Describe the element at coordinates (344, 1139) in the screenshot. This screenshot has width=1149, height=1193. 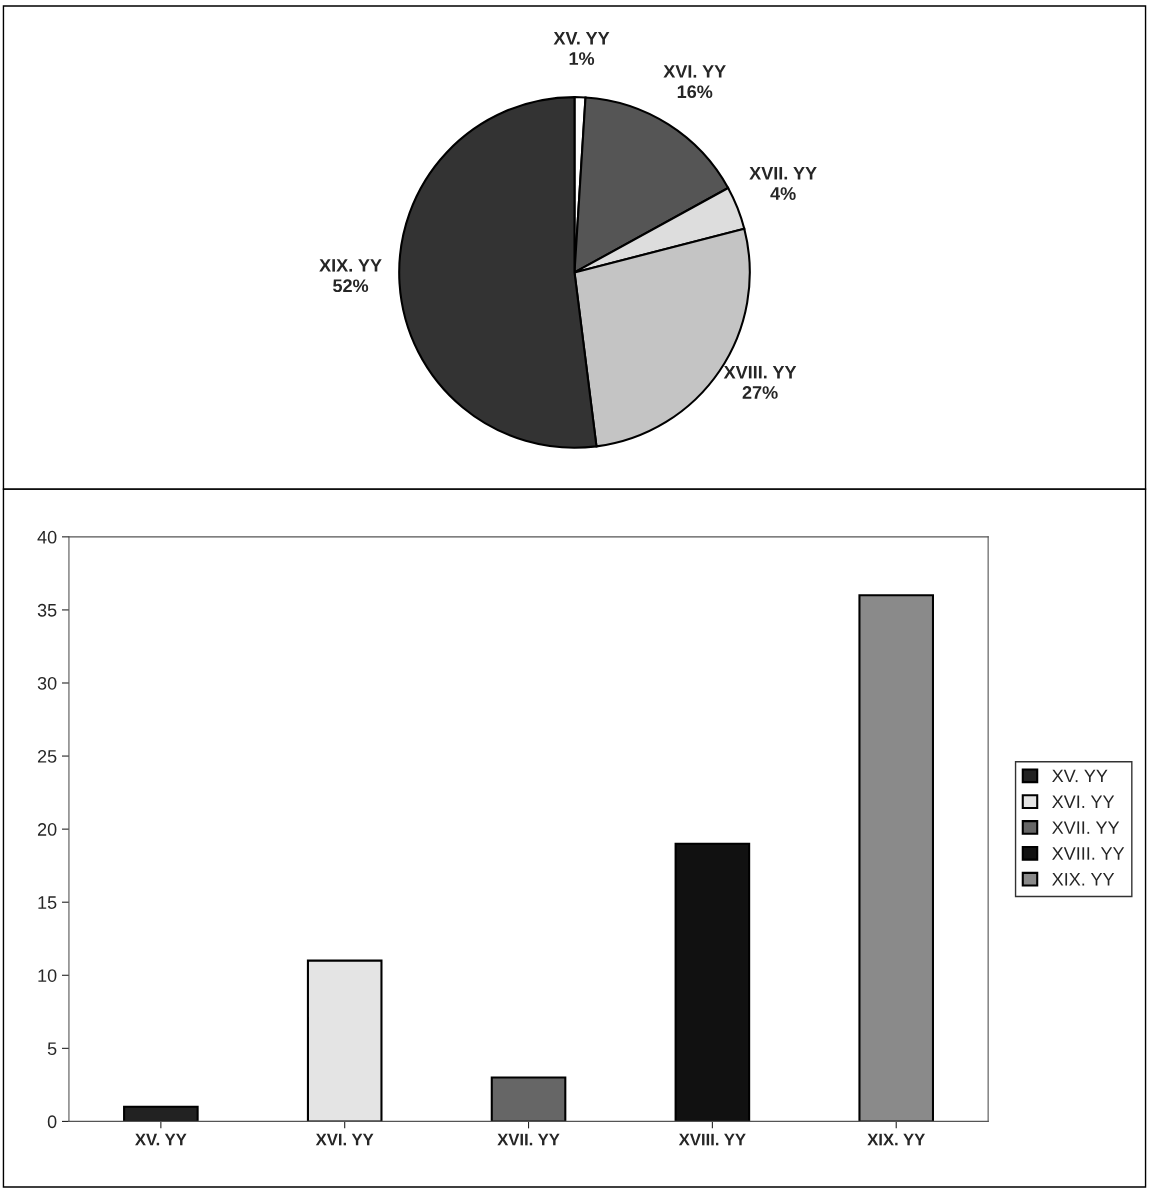
I see `x-tick-label: XVI. YY` at that location.